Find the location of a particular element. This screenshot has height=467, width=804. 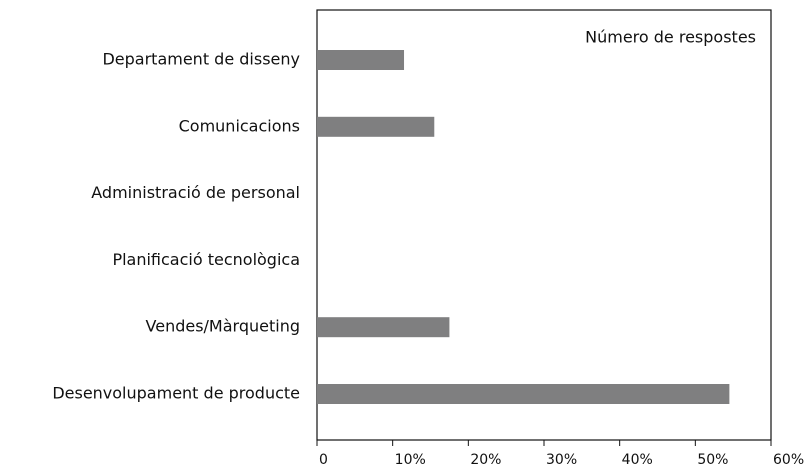

legend-label: Número de respostes is located at coordinates (670, 37).